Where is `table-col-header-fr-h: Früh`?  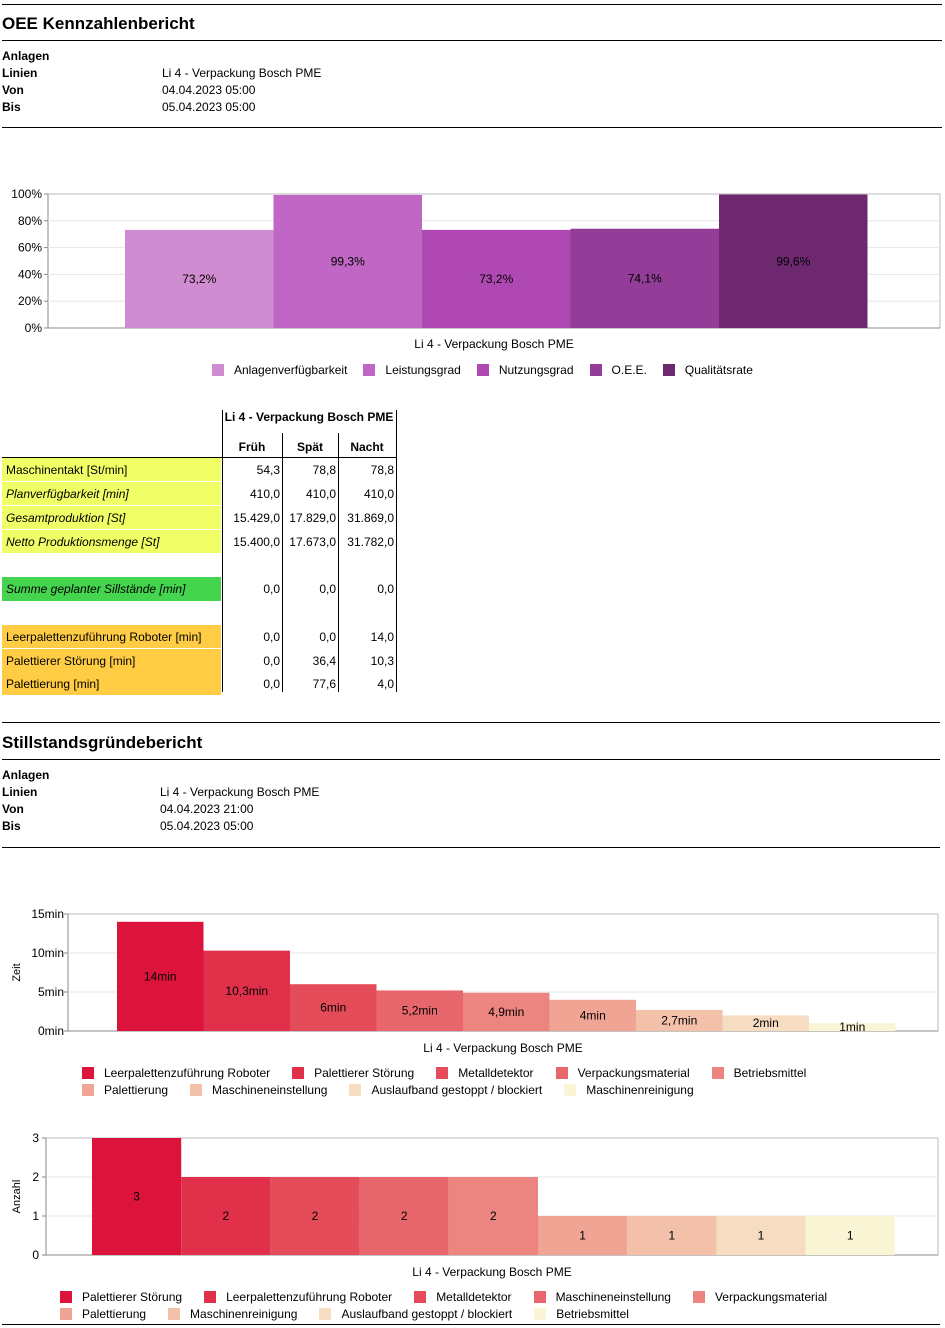
table-col-header-fr-h: Früh is located at coordinates (252, 447).